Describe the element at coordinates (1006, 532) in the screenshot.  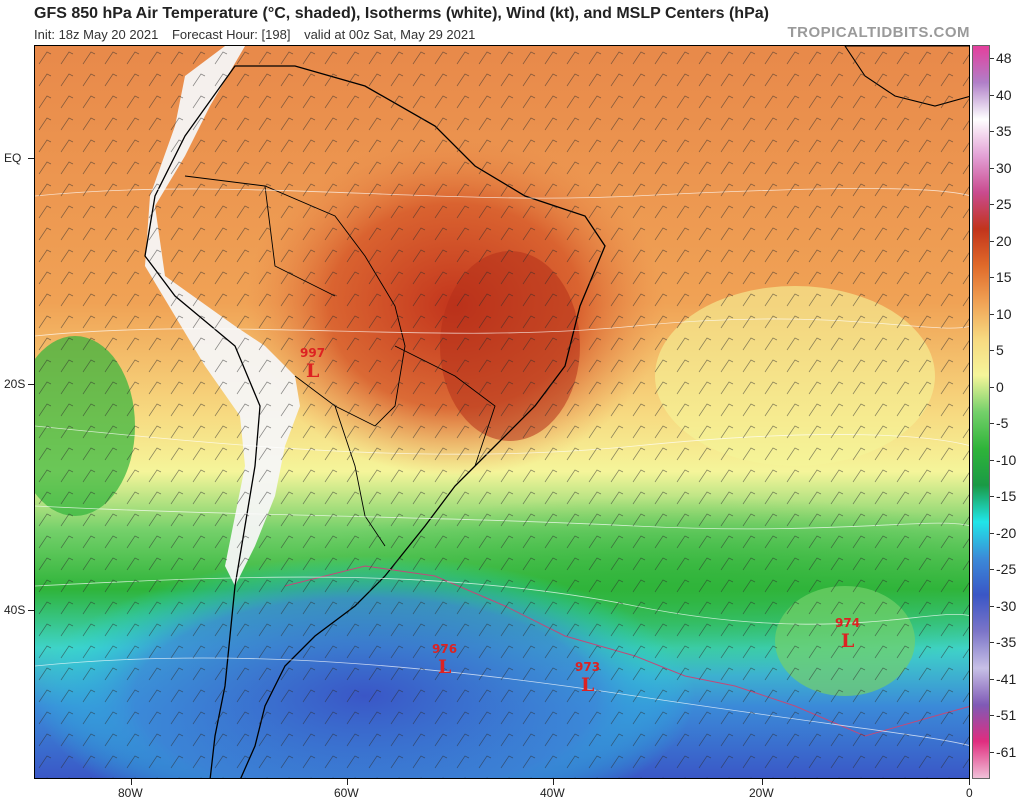
I see `colorbar-label: -20` at that location.